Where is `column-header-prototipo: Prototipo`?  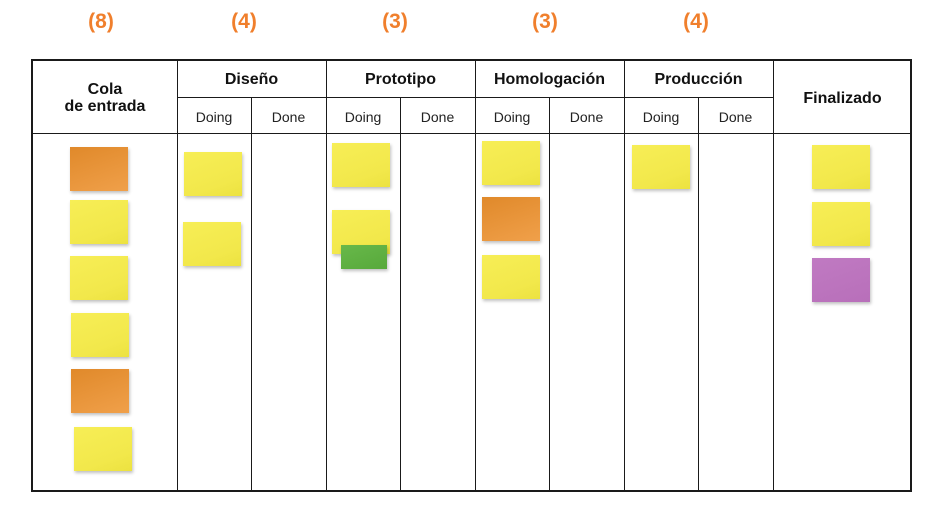 column-header-prototipo: Prototipo is located at coordinates (400, 79).